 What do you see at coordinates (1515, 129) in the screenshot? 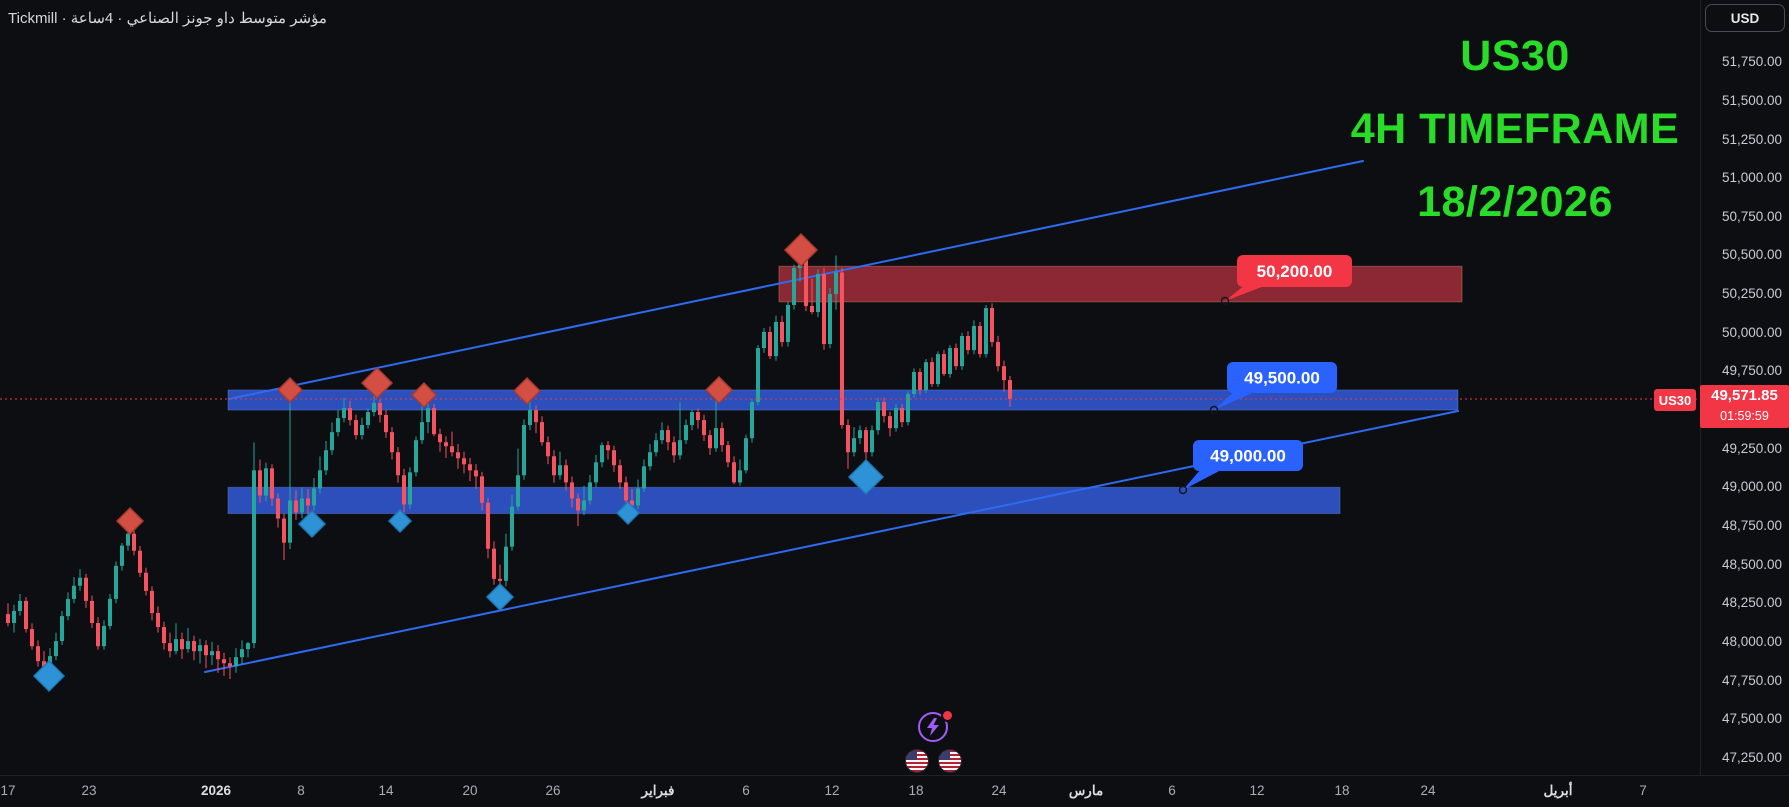
I see `chart-annotation: US30 4H TIMEFRAME 18/2/2026` at bounding box center [1515, 129].